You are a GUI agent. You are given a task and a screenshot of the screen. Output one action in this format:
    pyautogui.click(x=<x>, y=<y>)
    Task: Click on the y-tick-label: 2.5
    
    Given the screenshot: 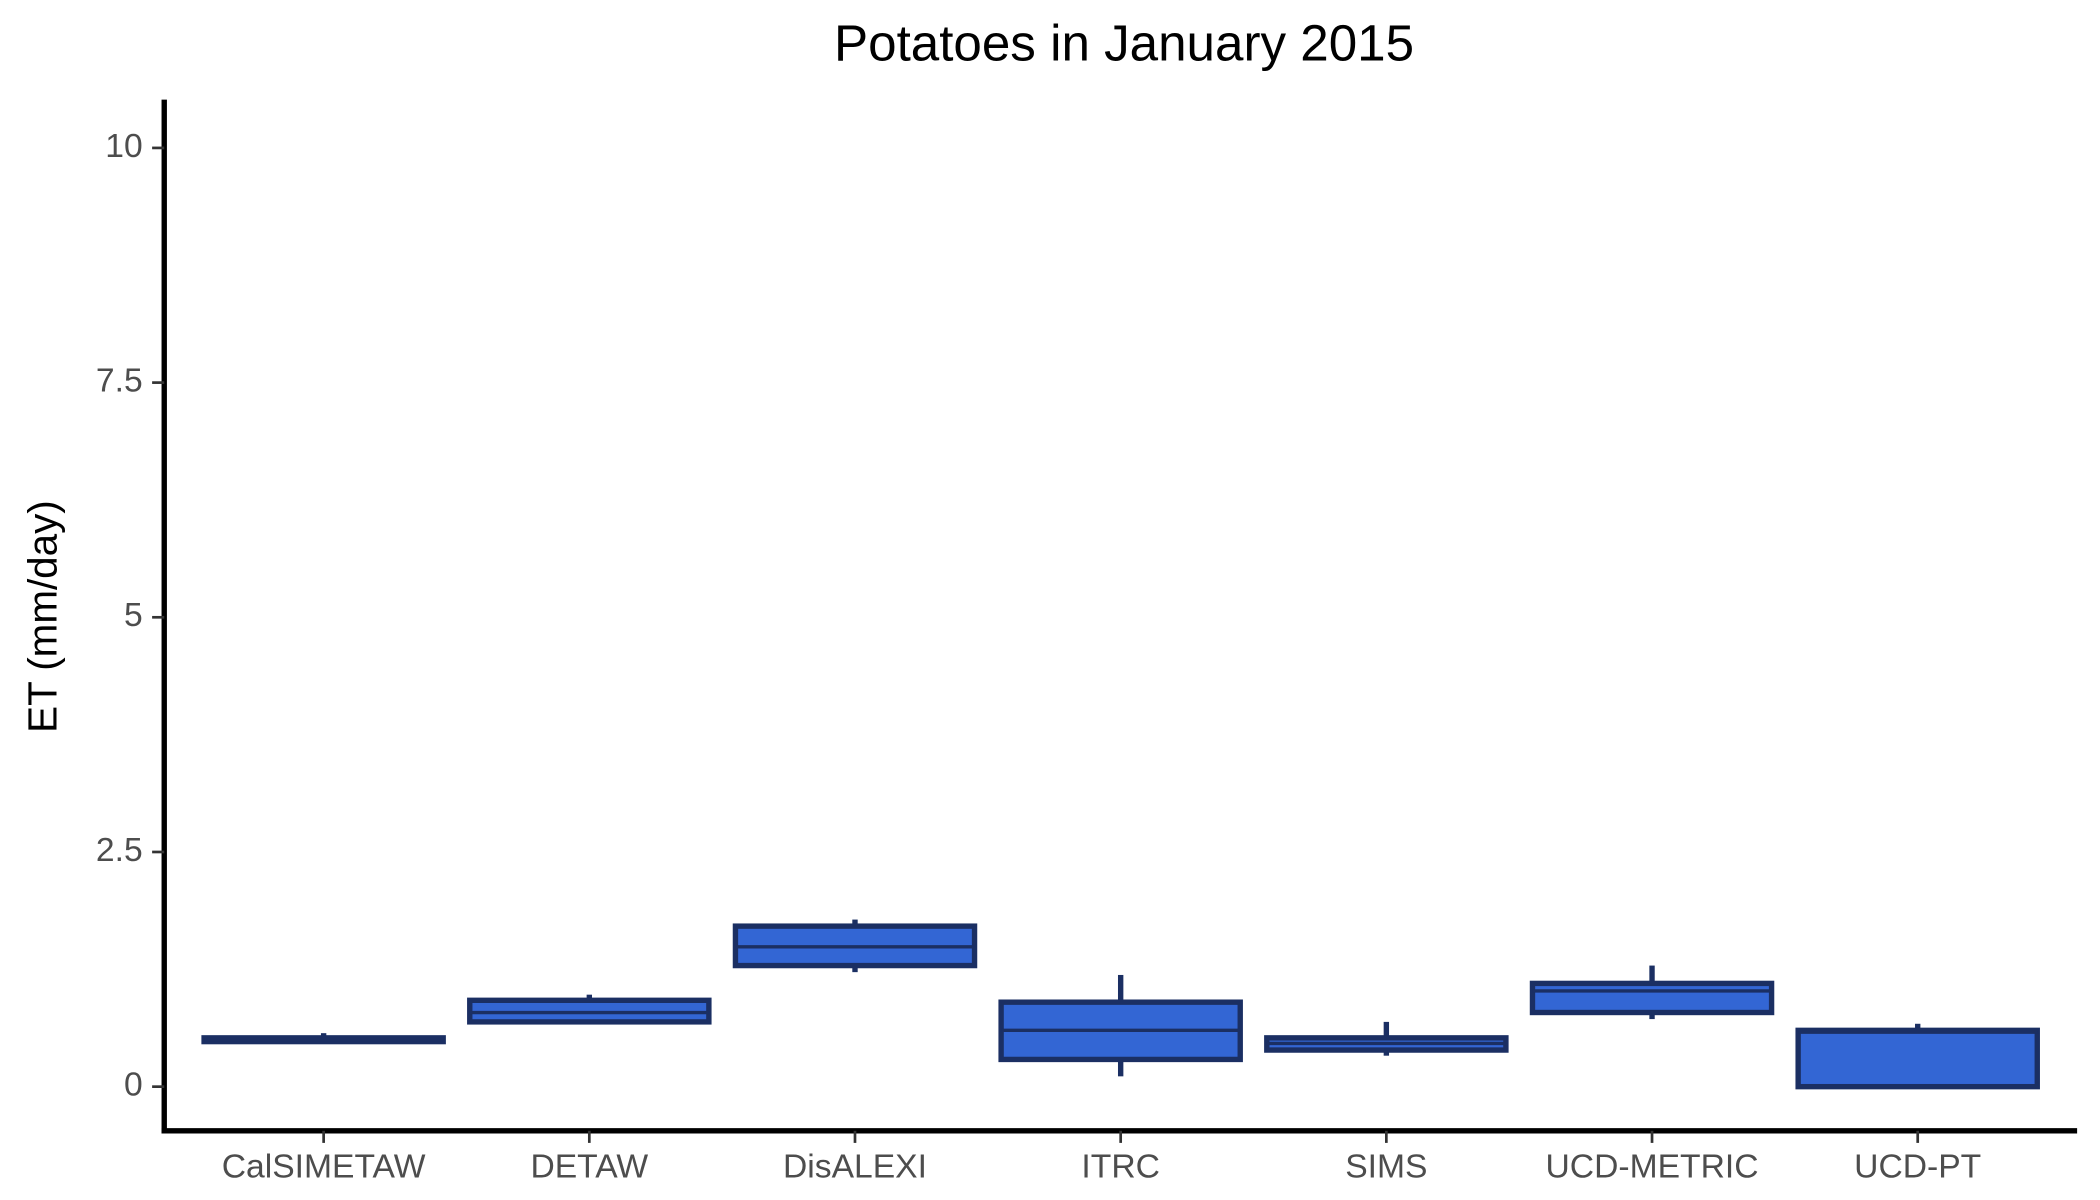 What is the action you would take?
    pyautogui.click(x=119, y=850)
    